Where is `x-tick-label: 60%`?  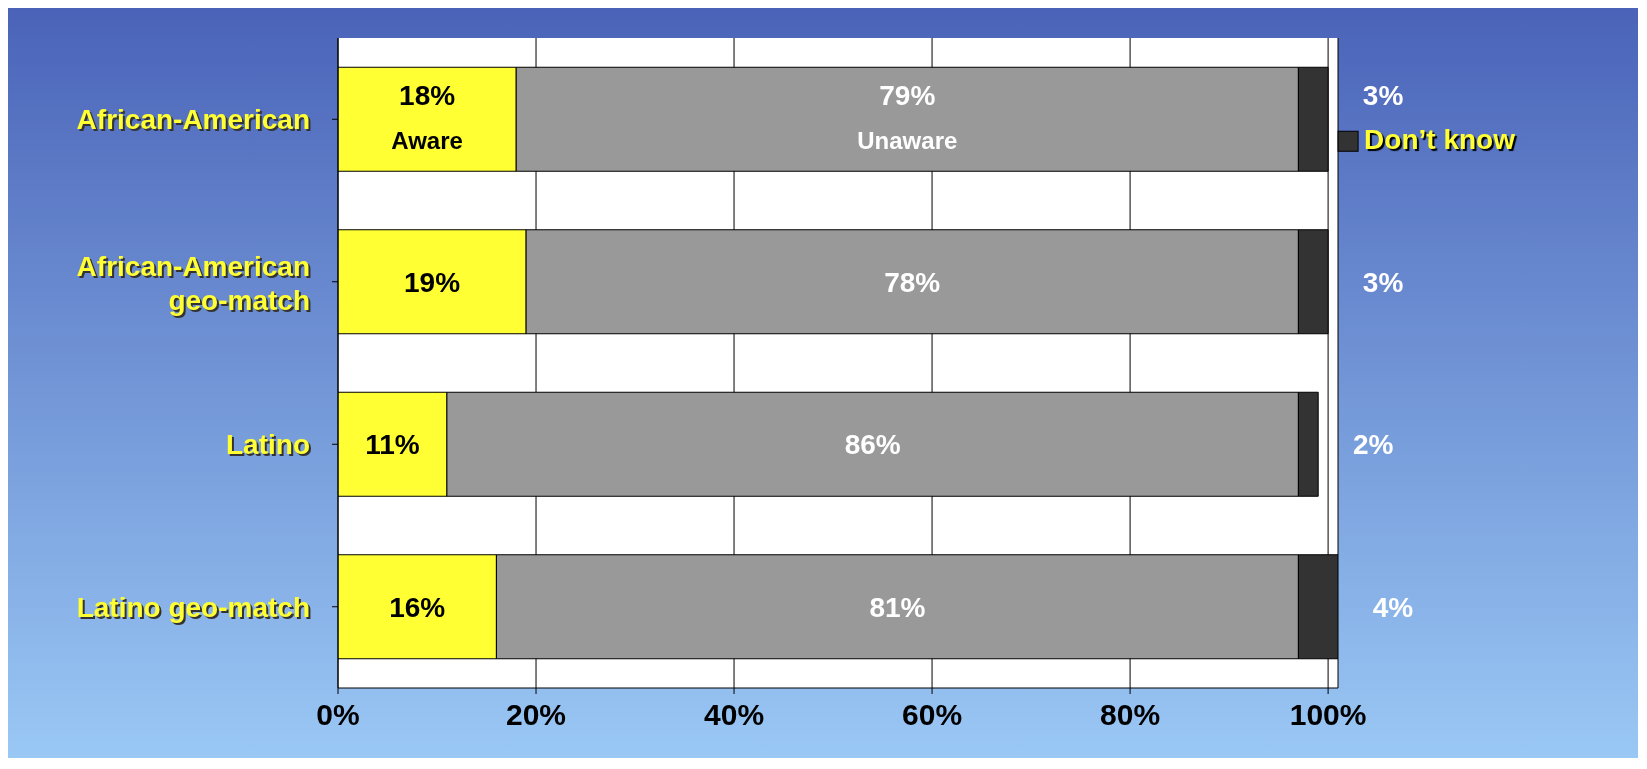
x-tick-label: 60% is located at coordinates (932, 715).